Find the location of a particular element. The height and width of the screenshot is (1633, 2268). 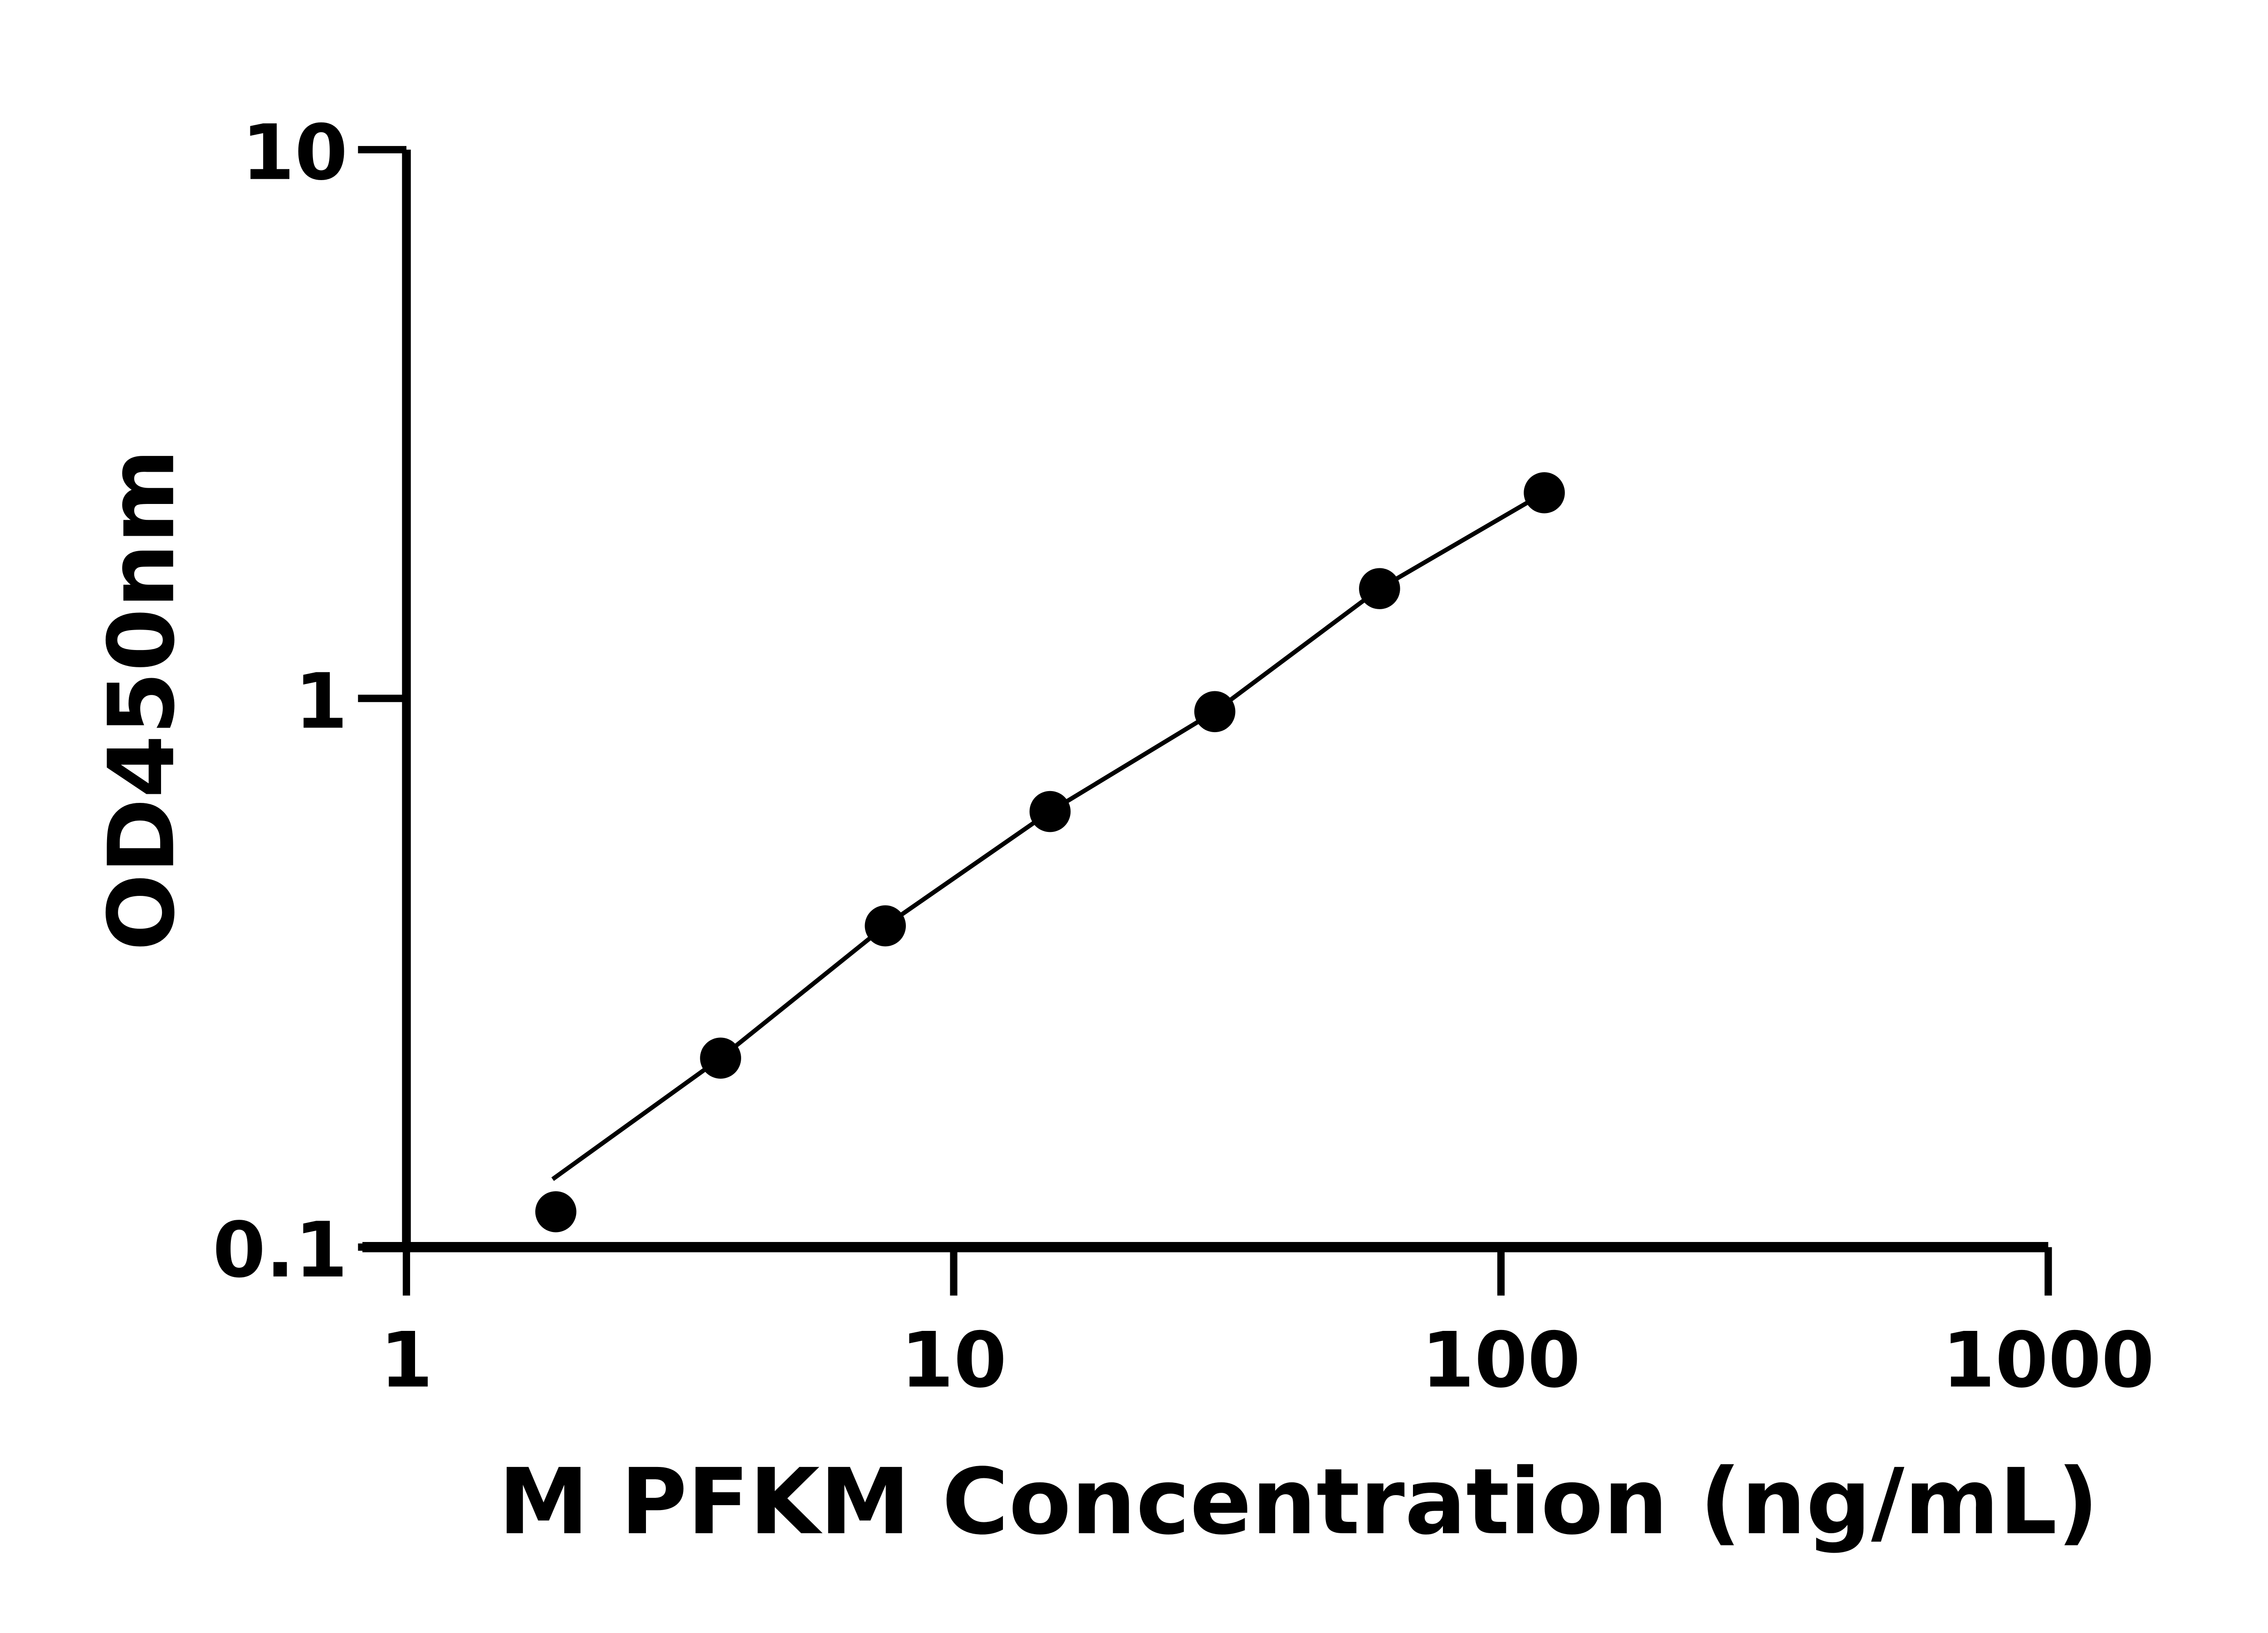

y-tick-label: 1 is located at coordinates (322, 701).